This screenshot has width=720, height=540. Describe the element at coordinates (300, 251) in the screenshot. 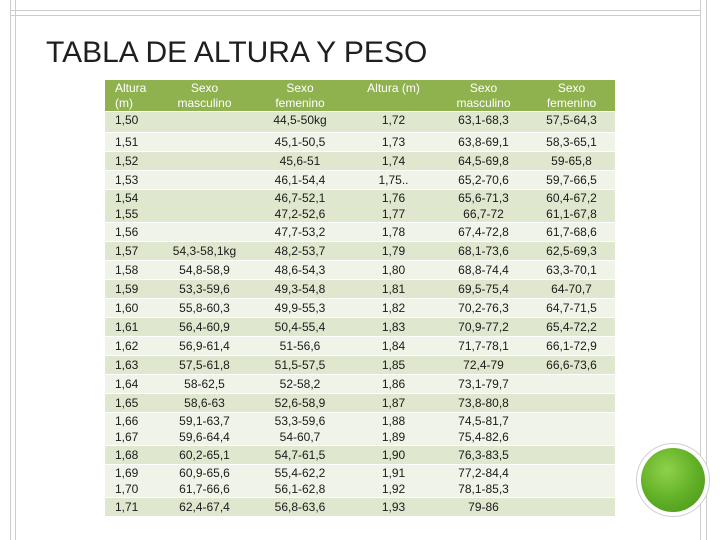

I see `table-cell: 48,2-53,7` at that location.